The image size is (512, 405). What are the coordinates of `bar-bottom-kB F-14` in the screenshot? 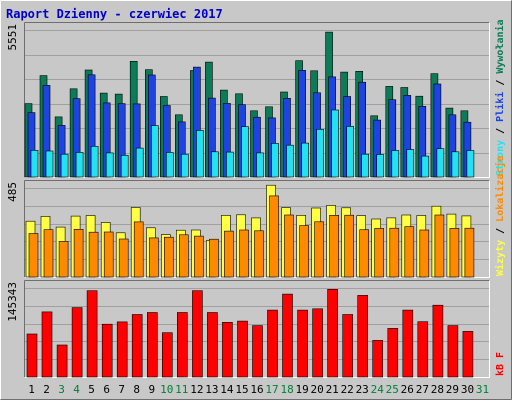 It's located at (227, 349).